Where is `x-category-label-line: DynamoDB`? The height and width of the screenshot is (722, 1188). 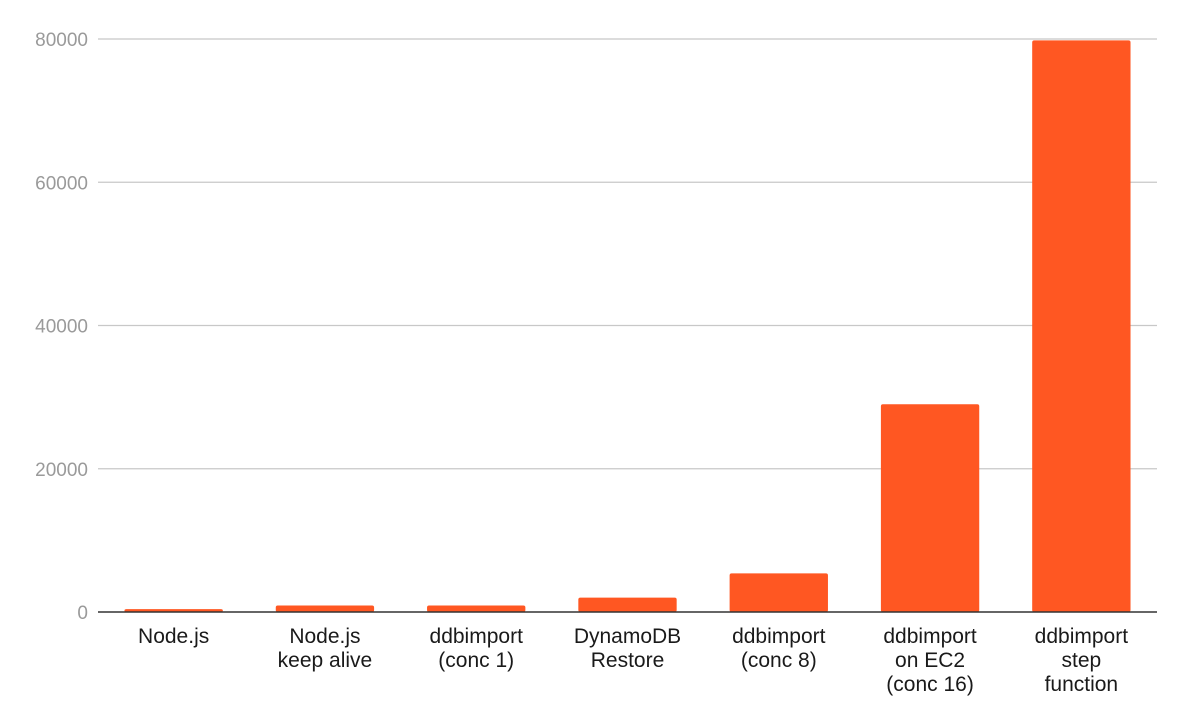
x-category-label-line: DynamoDB is located at coordinates (627, 636).